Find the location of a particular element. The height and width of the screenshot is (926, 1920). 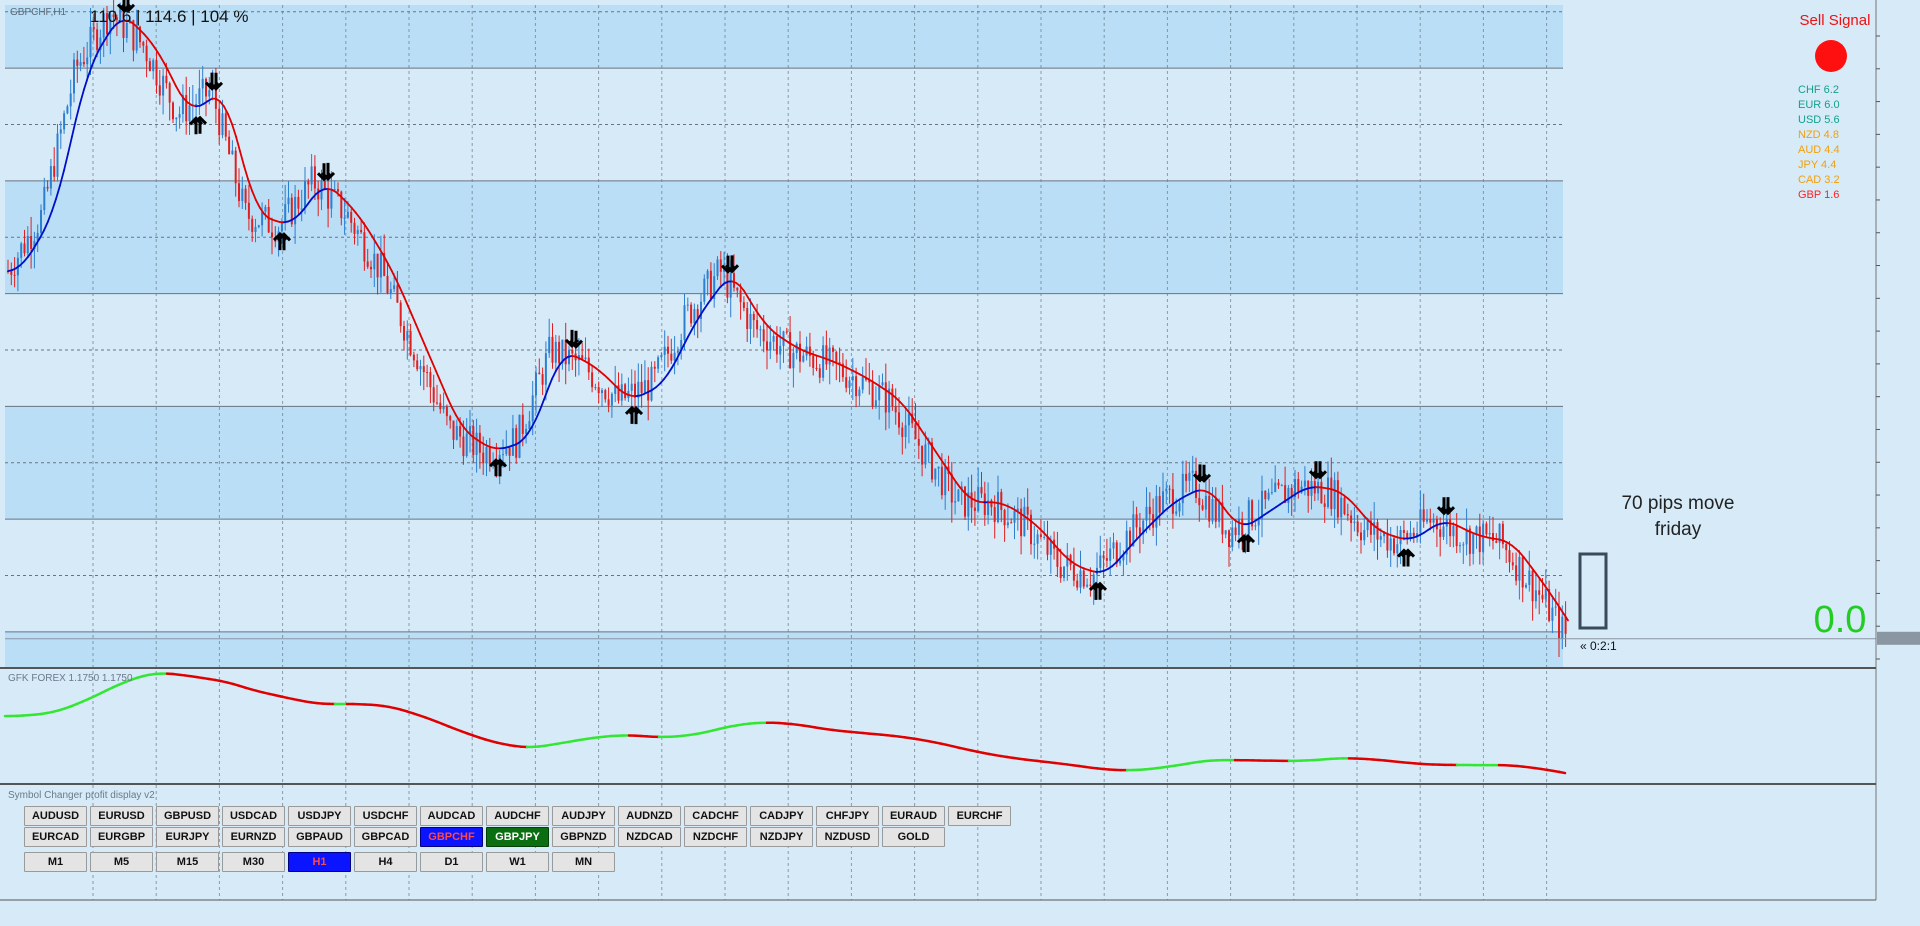

timeframe-button-w1: W1 is located at coordinates (517, 862).